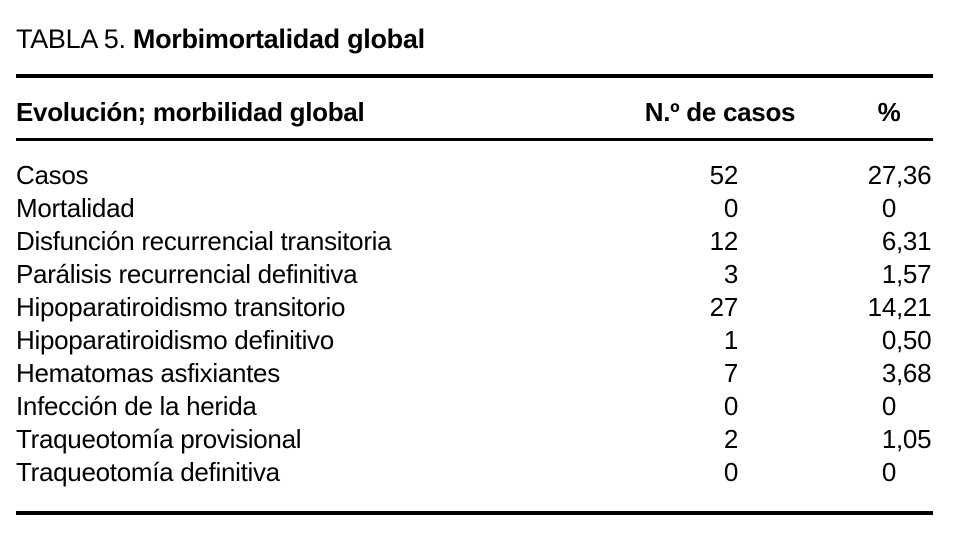 The width and height of the screenshot is (966, 546). Describe the element at coordinates (474, 513) in the screenshot. I see `rule-bottom` at that location.